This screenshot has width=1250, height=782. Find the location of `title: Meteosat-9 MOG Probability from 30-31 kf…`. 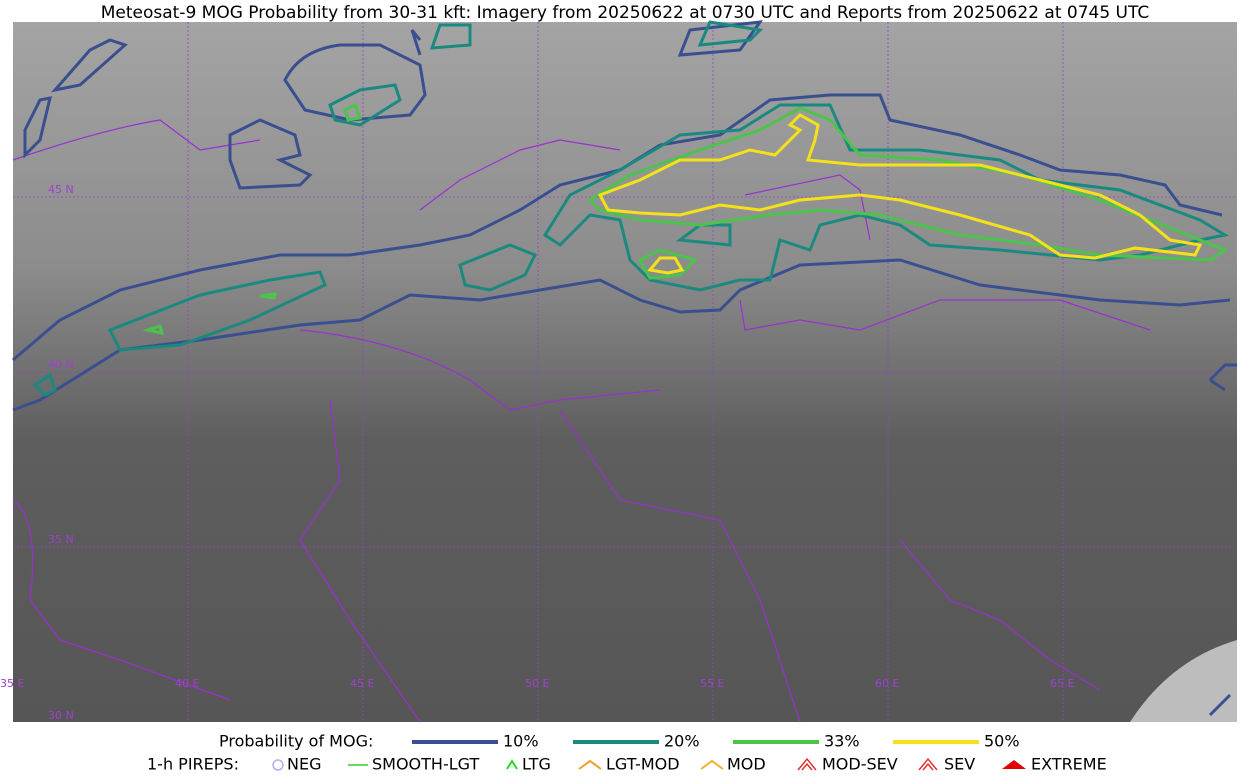

title: Meteosat-9 MOG Probability from 30-31 kf… is located at coordinates (625, 13).